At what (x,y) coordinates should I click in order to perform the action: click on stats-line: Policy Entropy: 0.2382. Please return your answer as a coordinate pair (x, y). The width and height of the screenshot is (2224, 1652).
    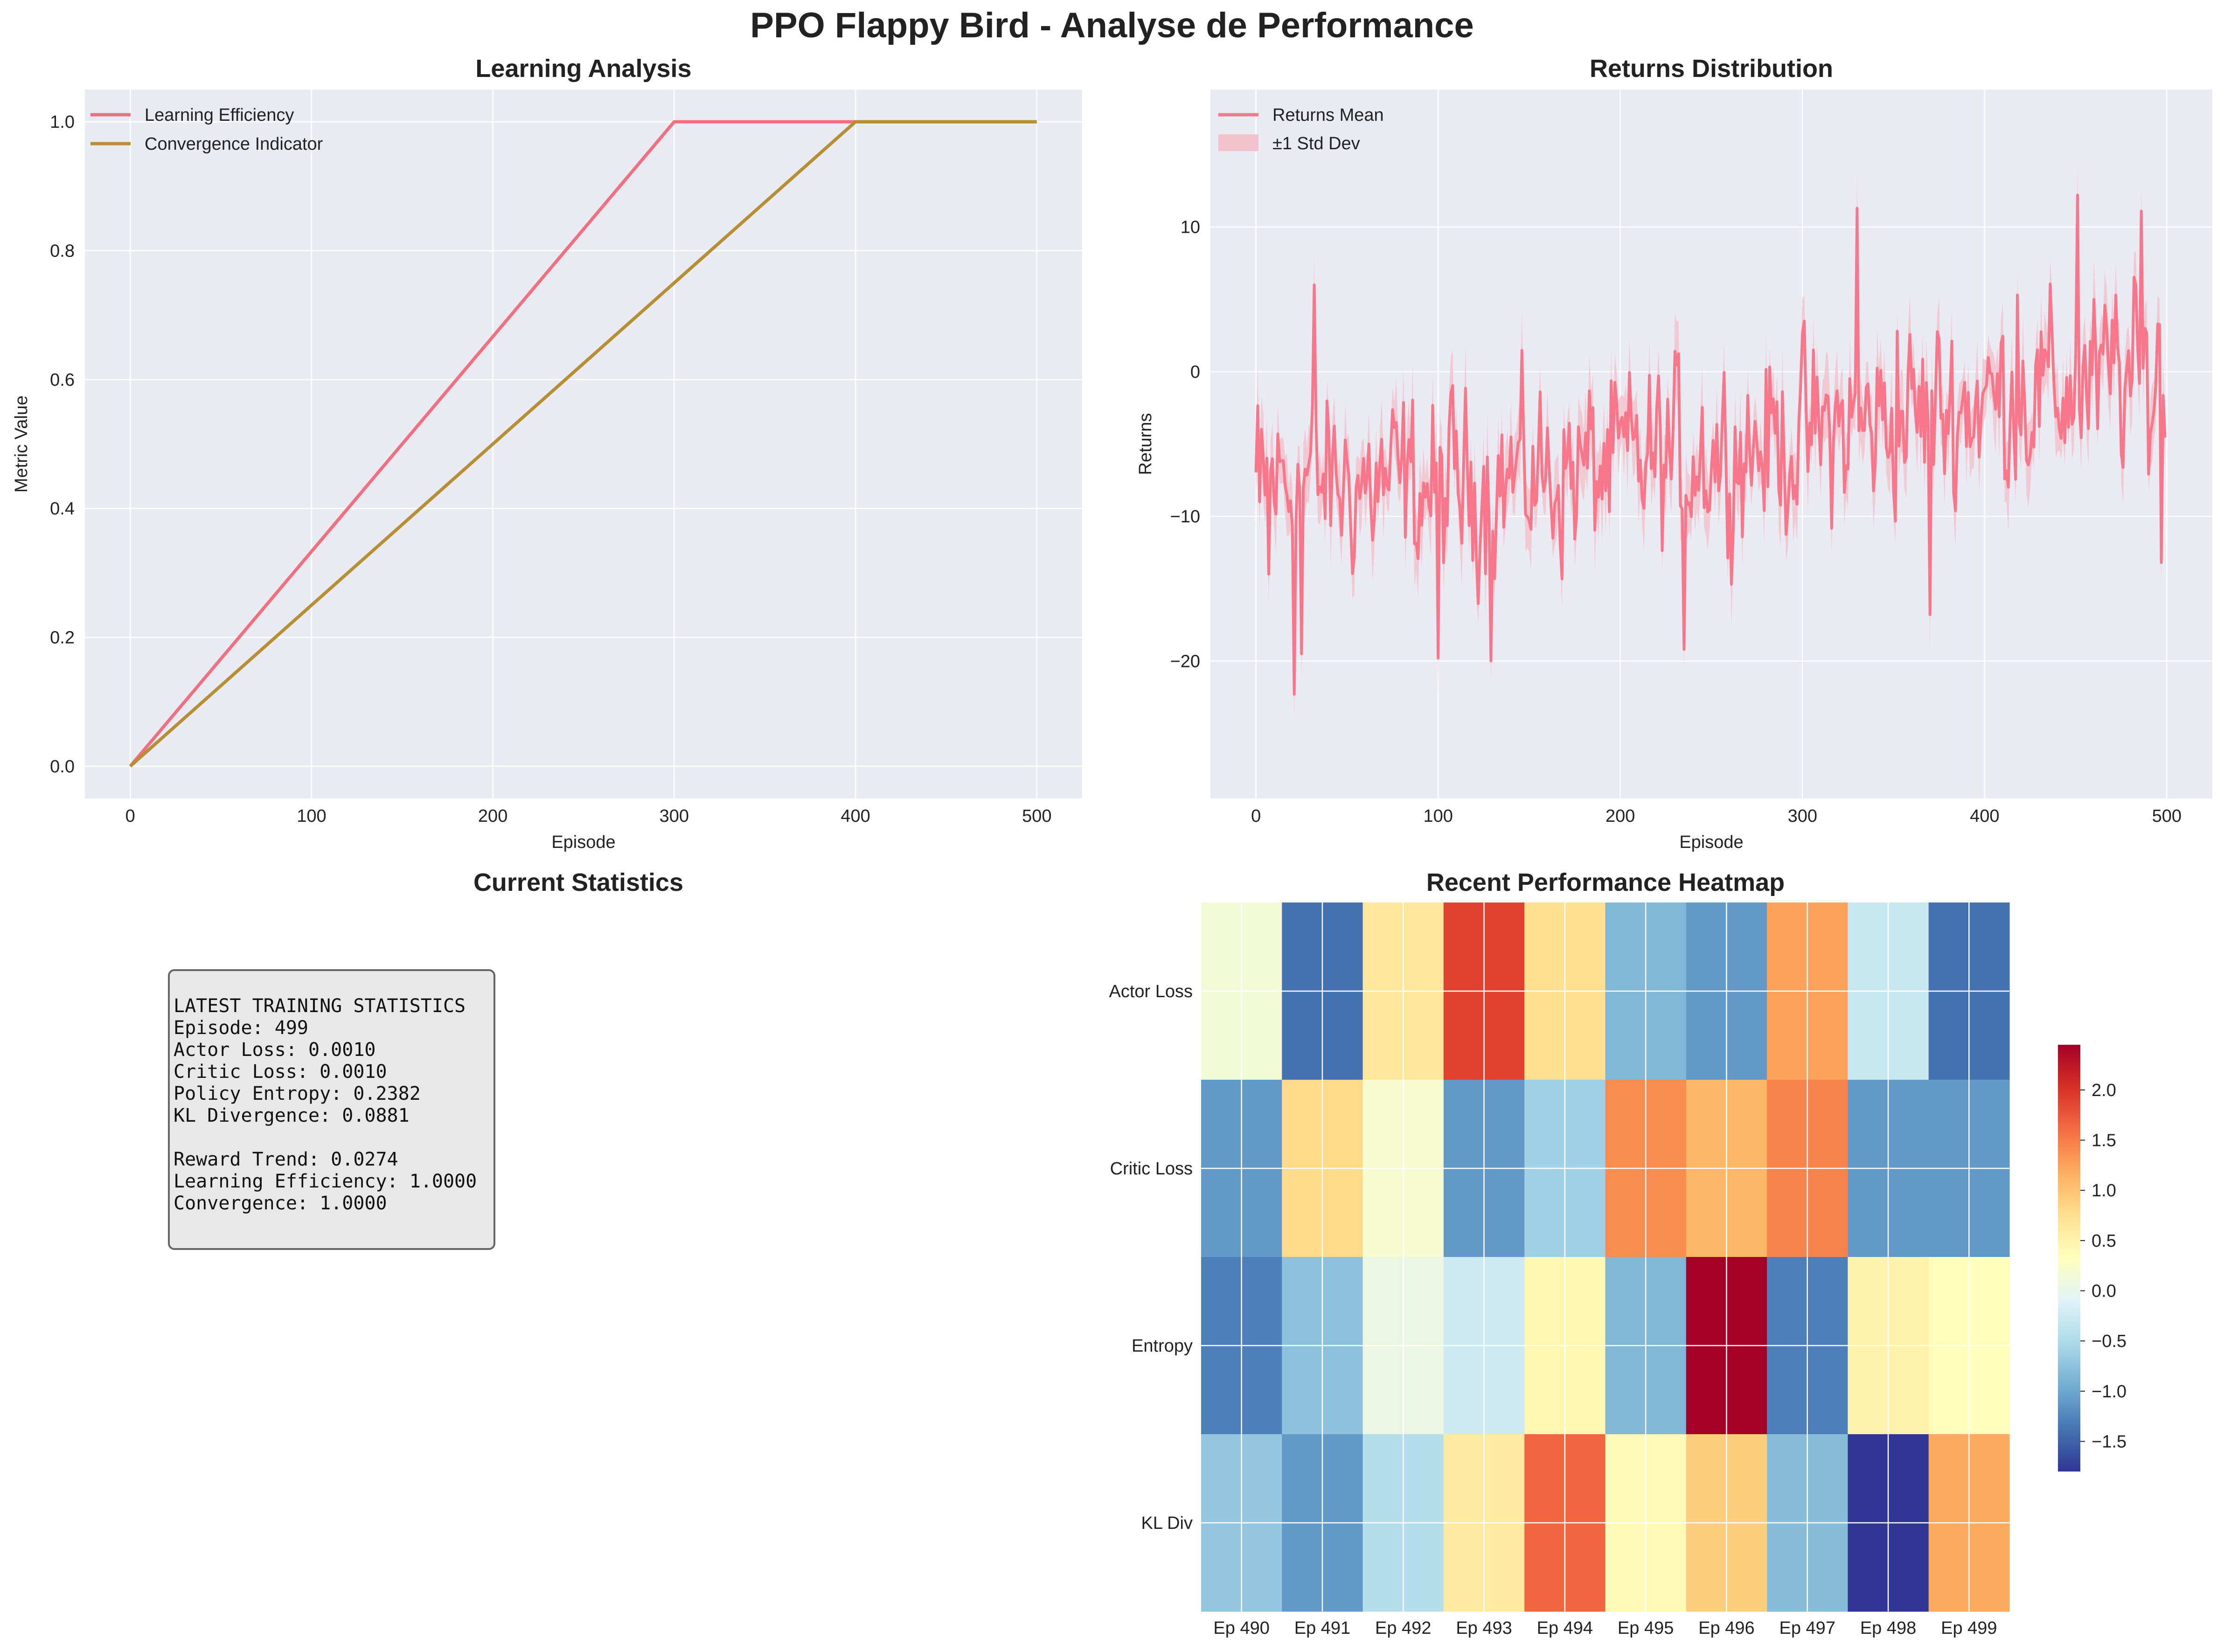
    Looking at the image, I should click on (297, 1093).